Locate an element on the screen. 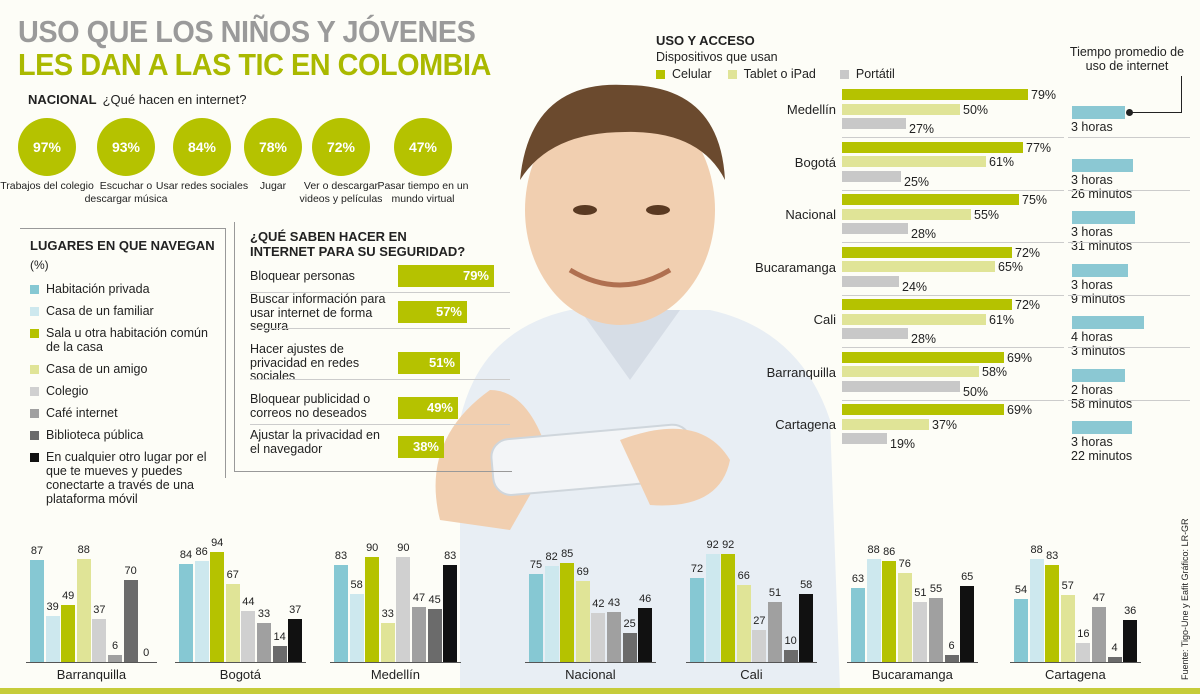 The height and width of the screenshot is (694, 1200). group-label: Medellín is located at coordinates (395, 674).